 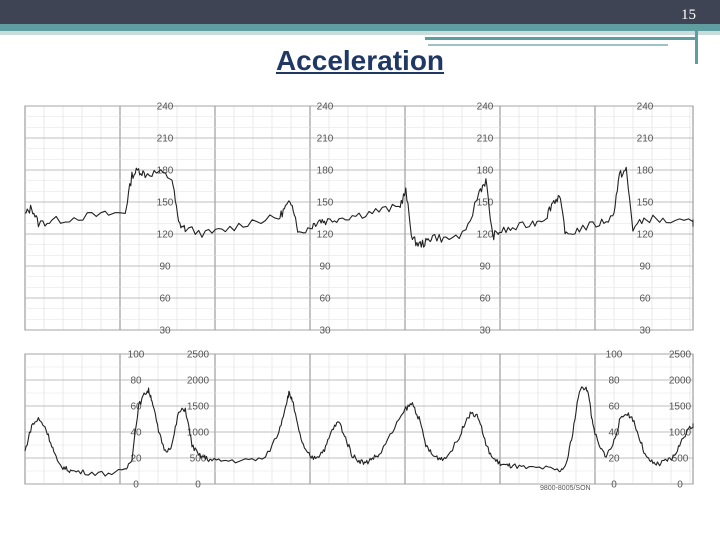 What do you see at coordinates (548, 45) in the screenshot?
I see `decorative-line-secondary` at bounding box center [548, 45].